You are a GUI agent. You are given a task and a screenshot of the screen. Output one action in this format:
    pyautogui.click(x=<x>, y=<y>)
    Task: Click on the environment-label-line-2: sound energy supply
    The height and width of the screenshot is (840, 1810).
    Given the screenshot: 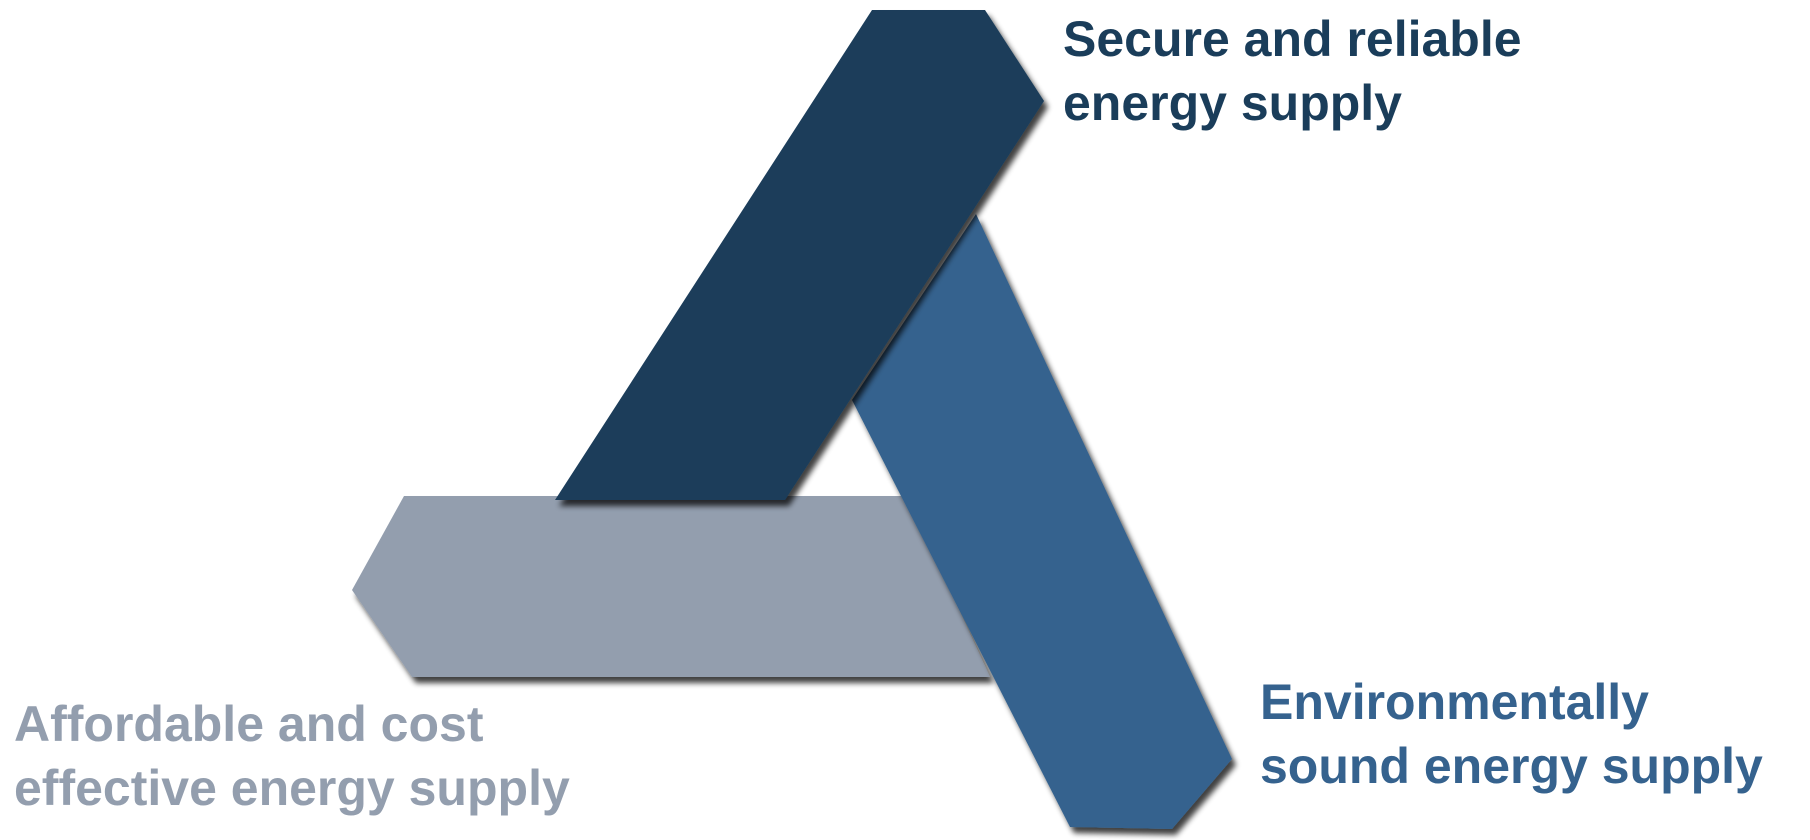 What is the action you would take?
    pyautogui.click(x=1511, y=766)
    